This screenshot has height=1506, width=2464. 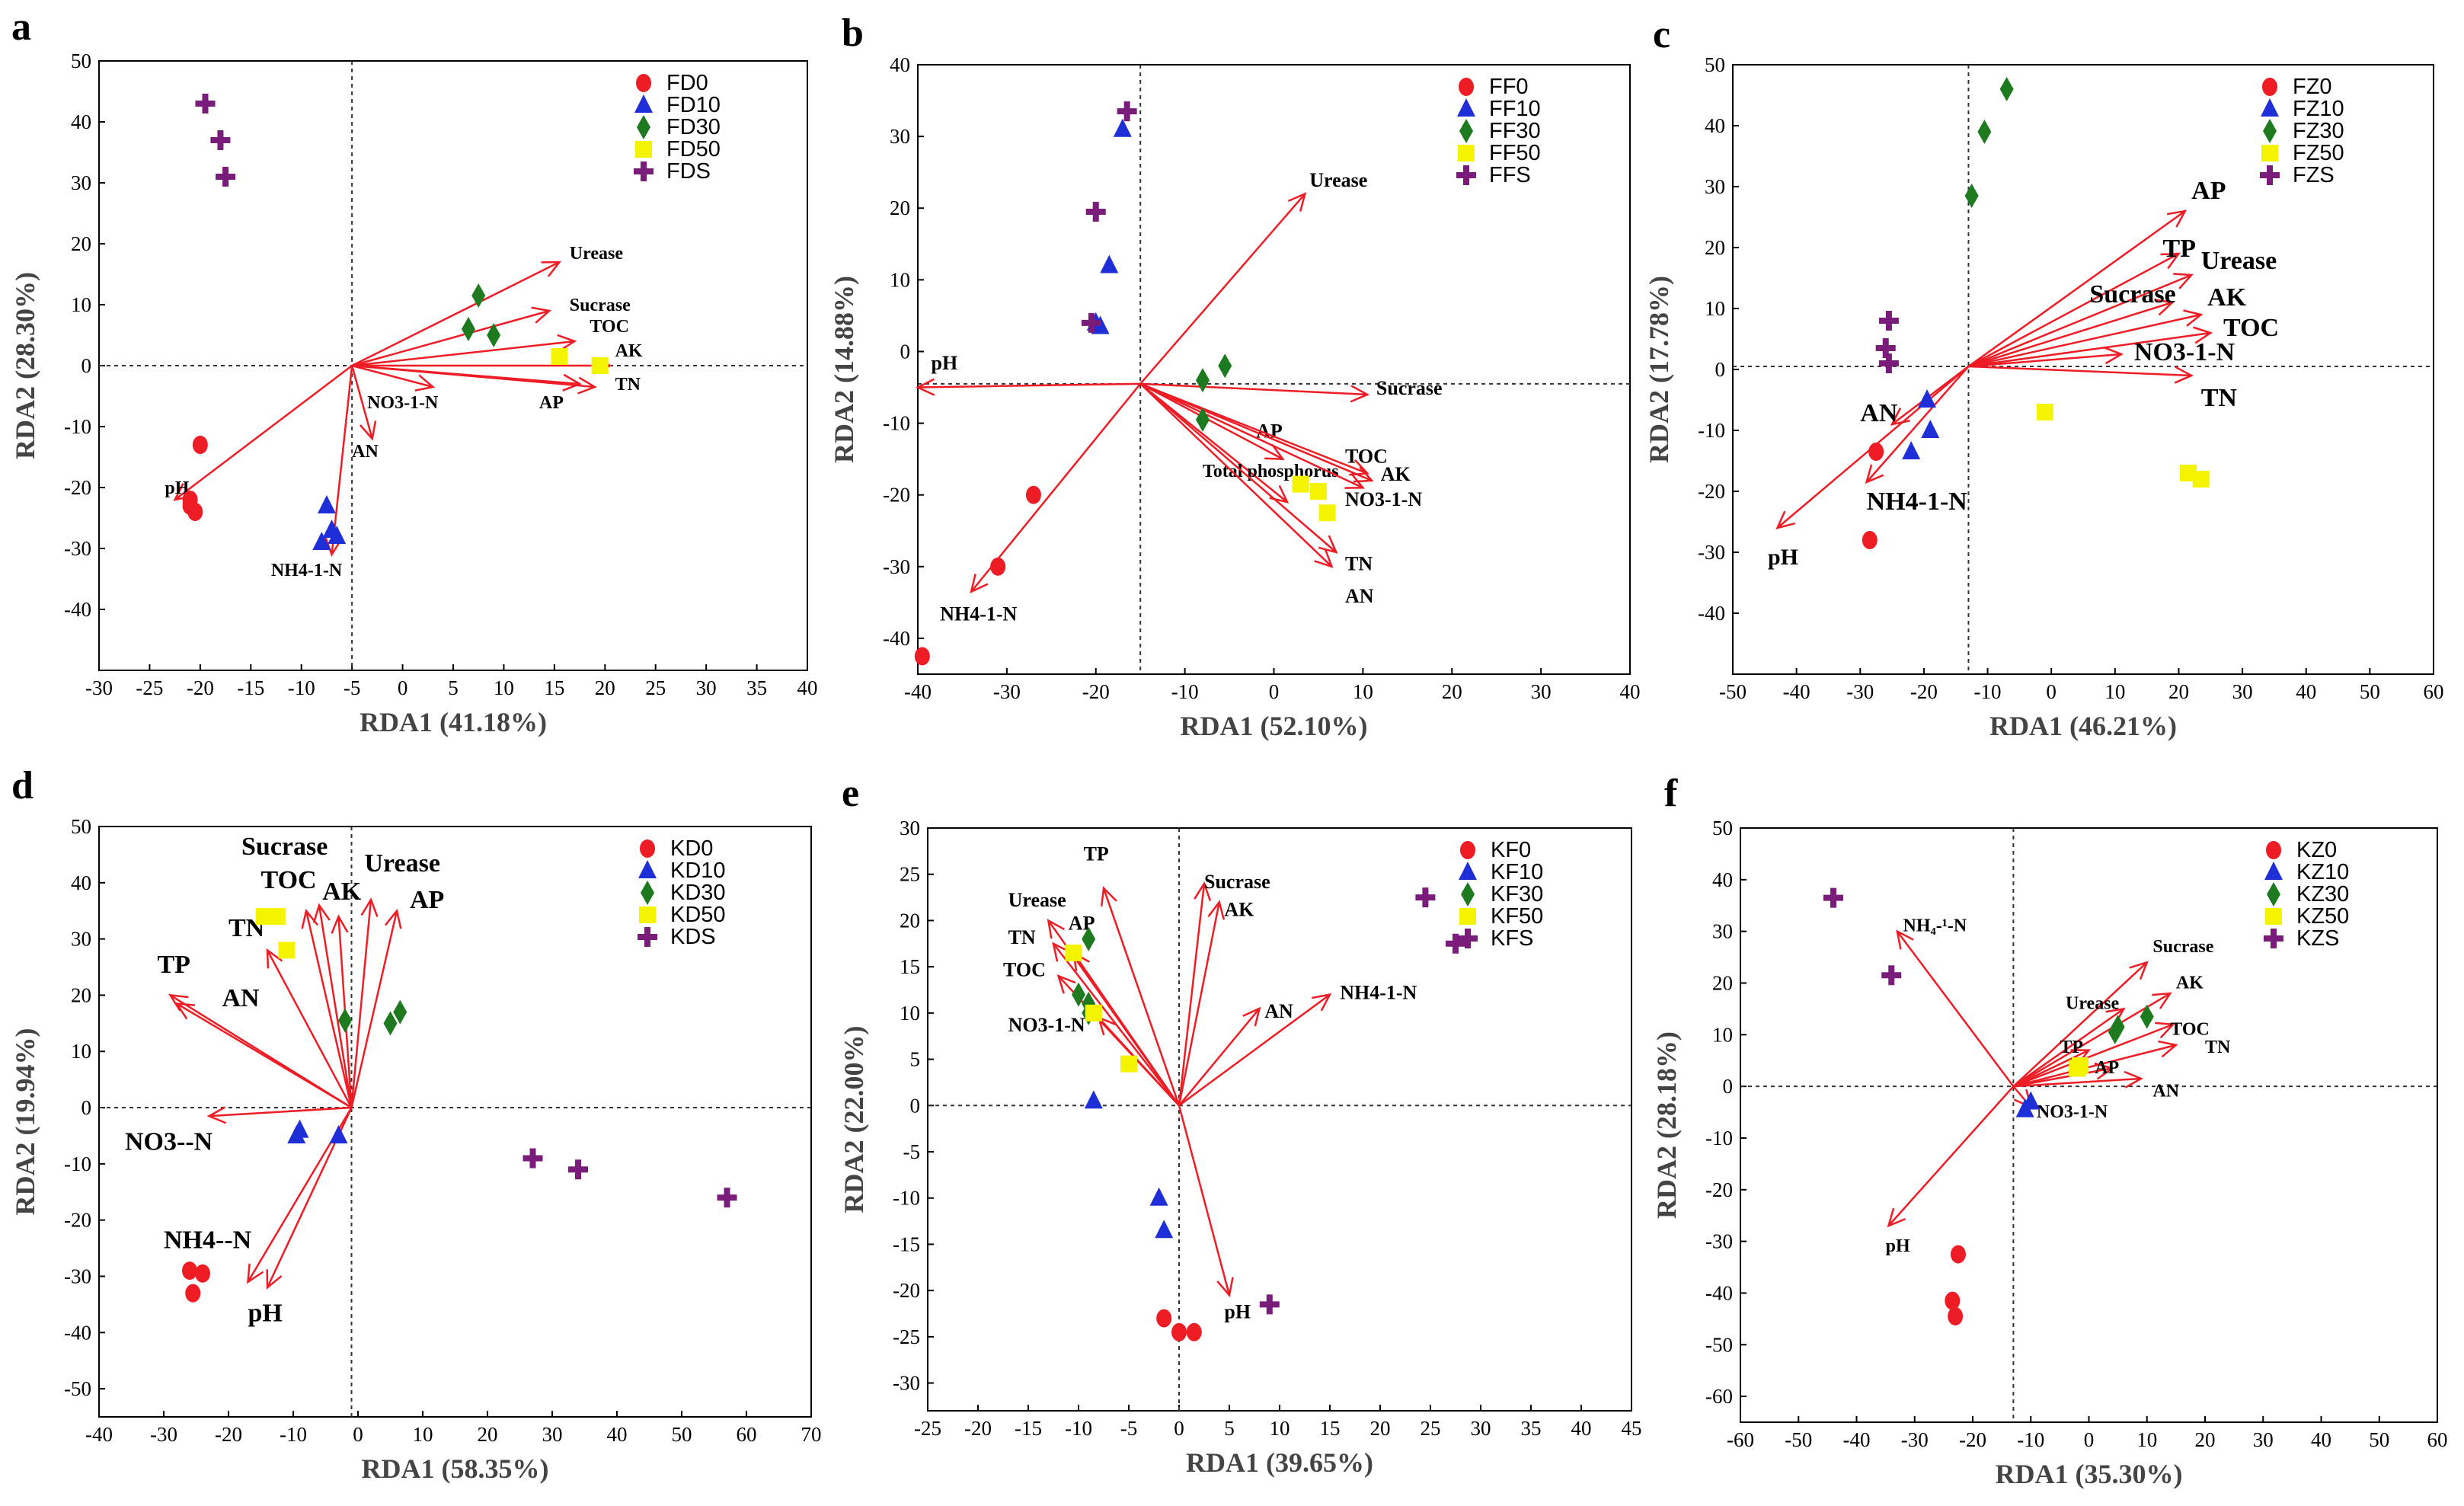 I want to click on x-tick-label: 20, so click(x=488, y=1434).